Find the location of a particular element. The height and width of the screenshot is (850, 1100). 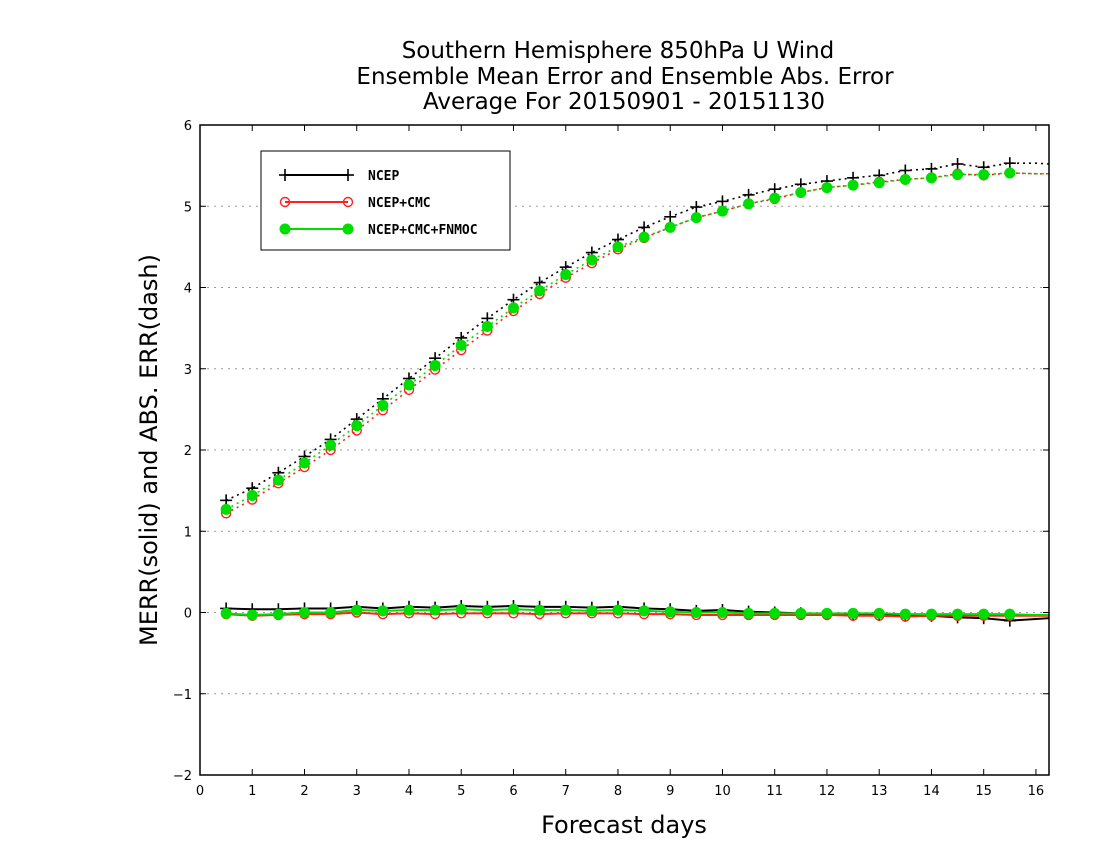

x-tick-label: 11 is located at coordinates (774, 791).